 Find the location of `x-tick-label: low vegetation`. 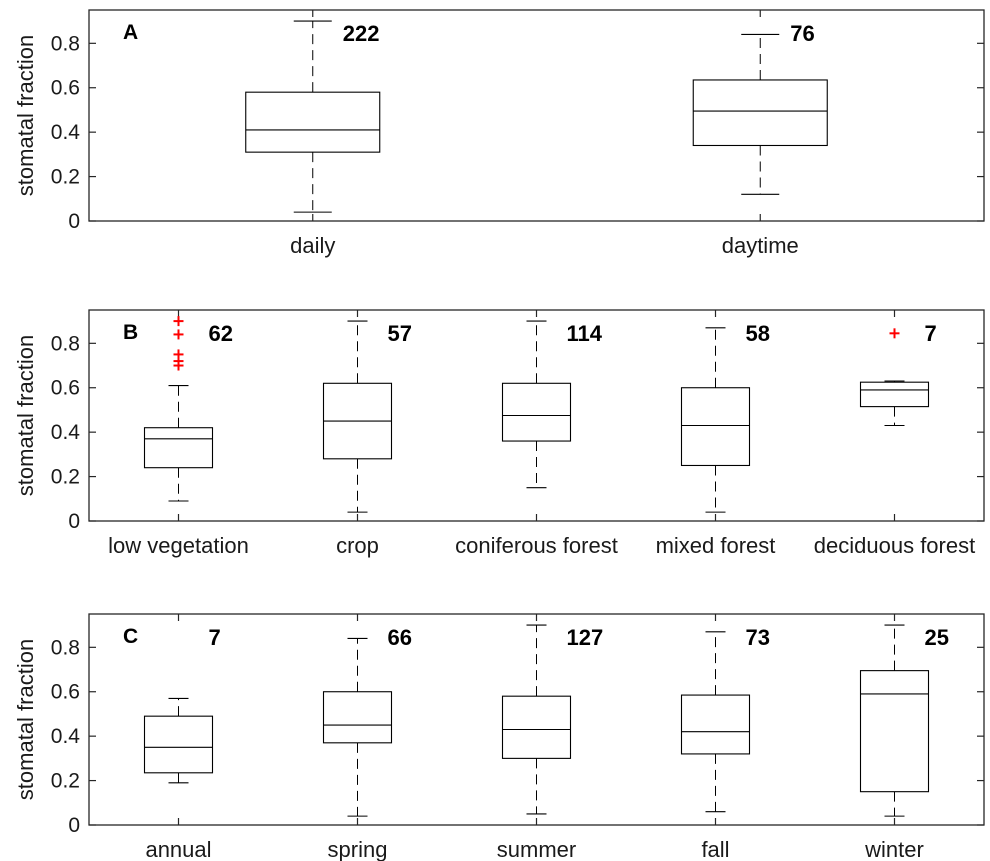

x-tick-label: low vegetation is located at coordinates (178, 545).